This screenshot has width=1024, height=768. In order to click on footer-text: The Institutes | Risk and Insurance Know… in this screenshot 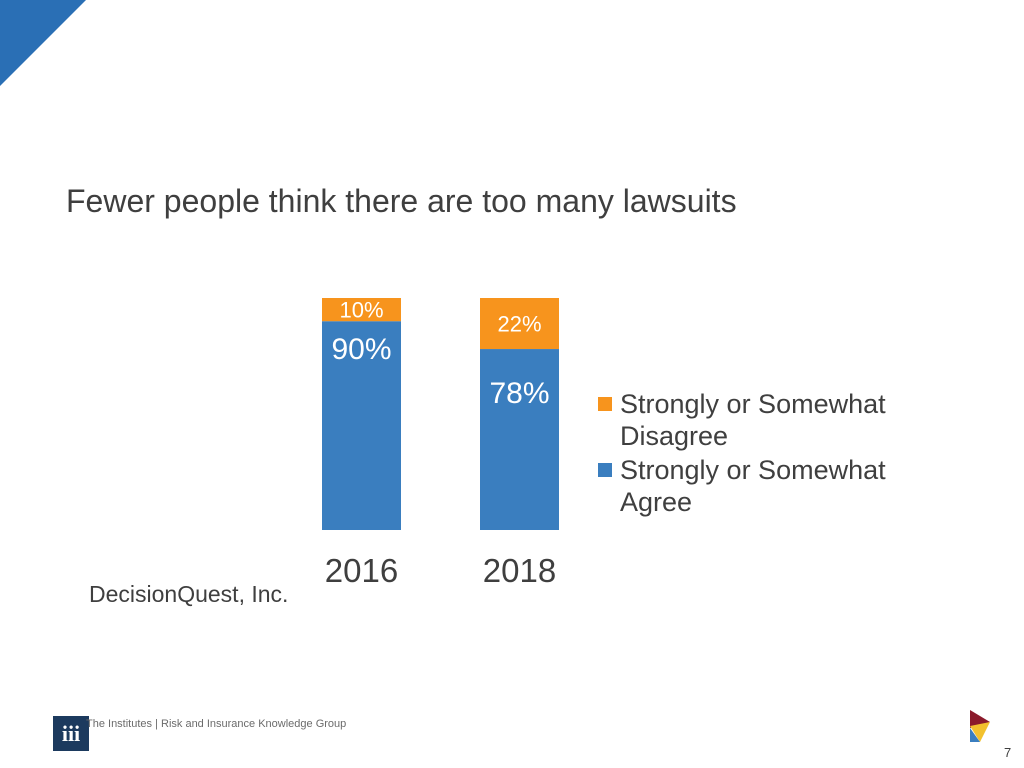, I will do `click(216, 724)`.